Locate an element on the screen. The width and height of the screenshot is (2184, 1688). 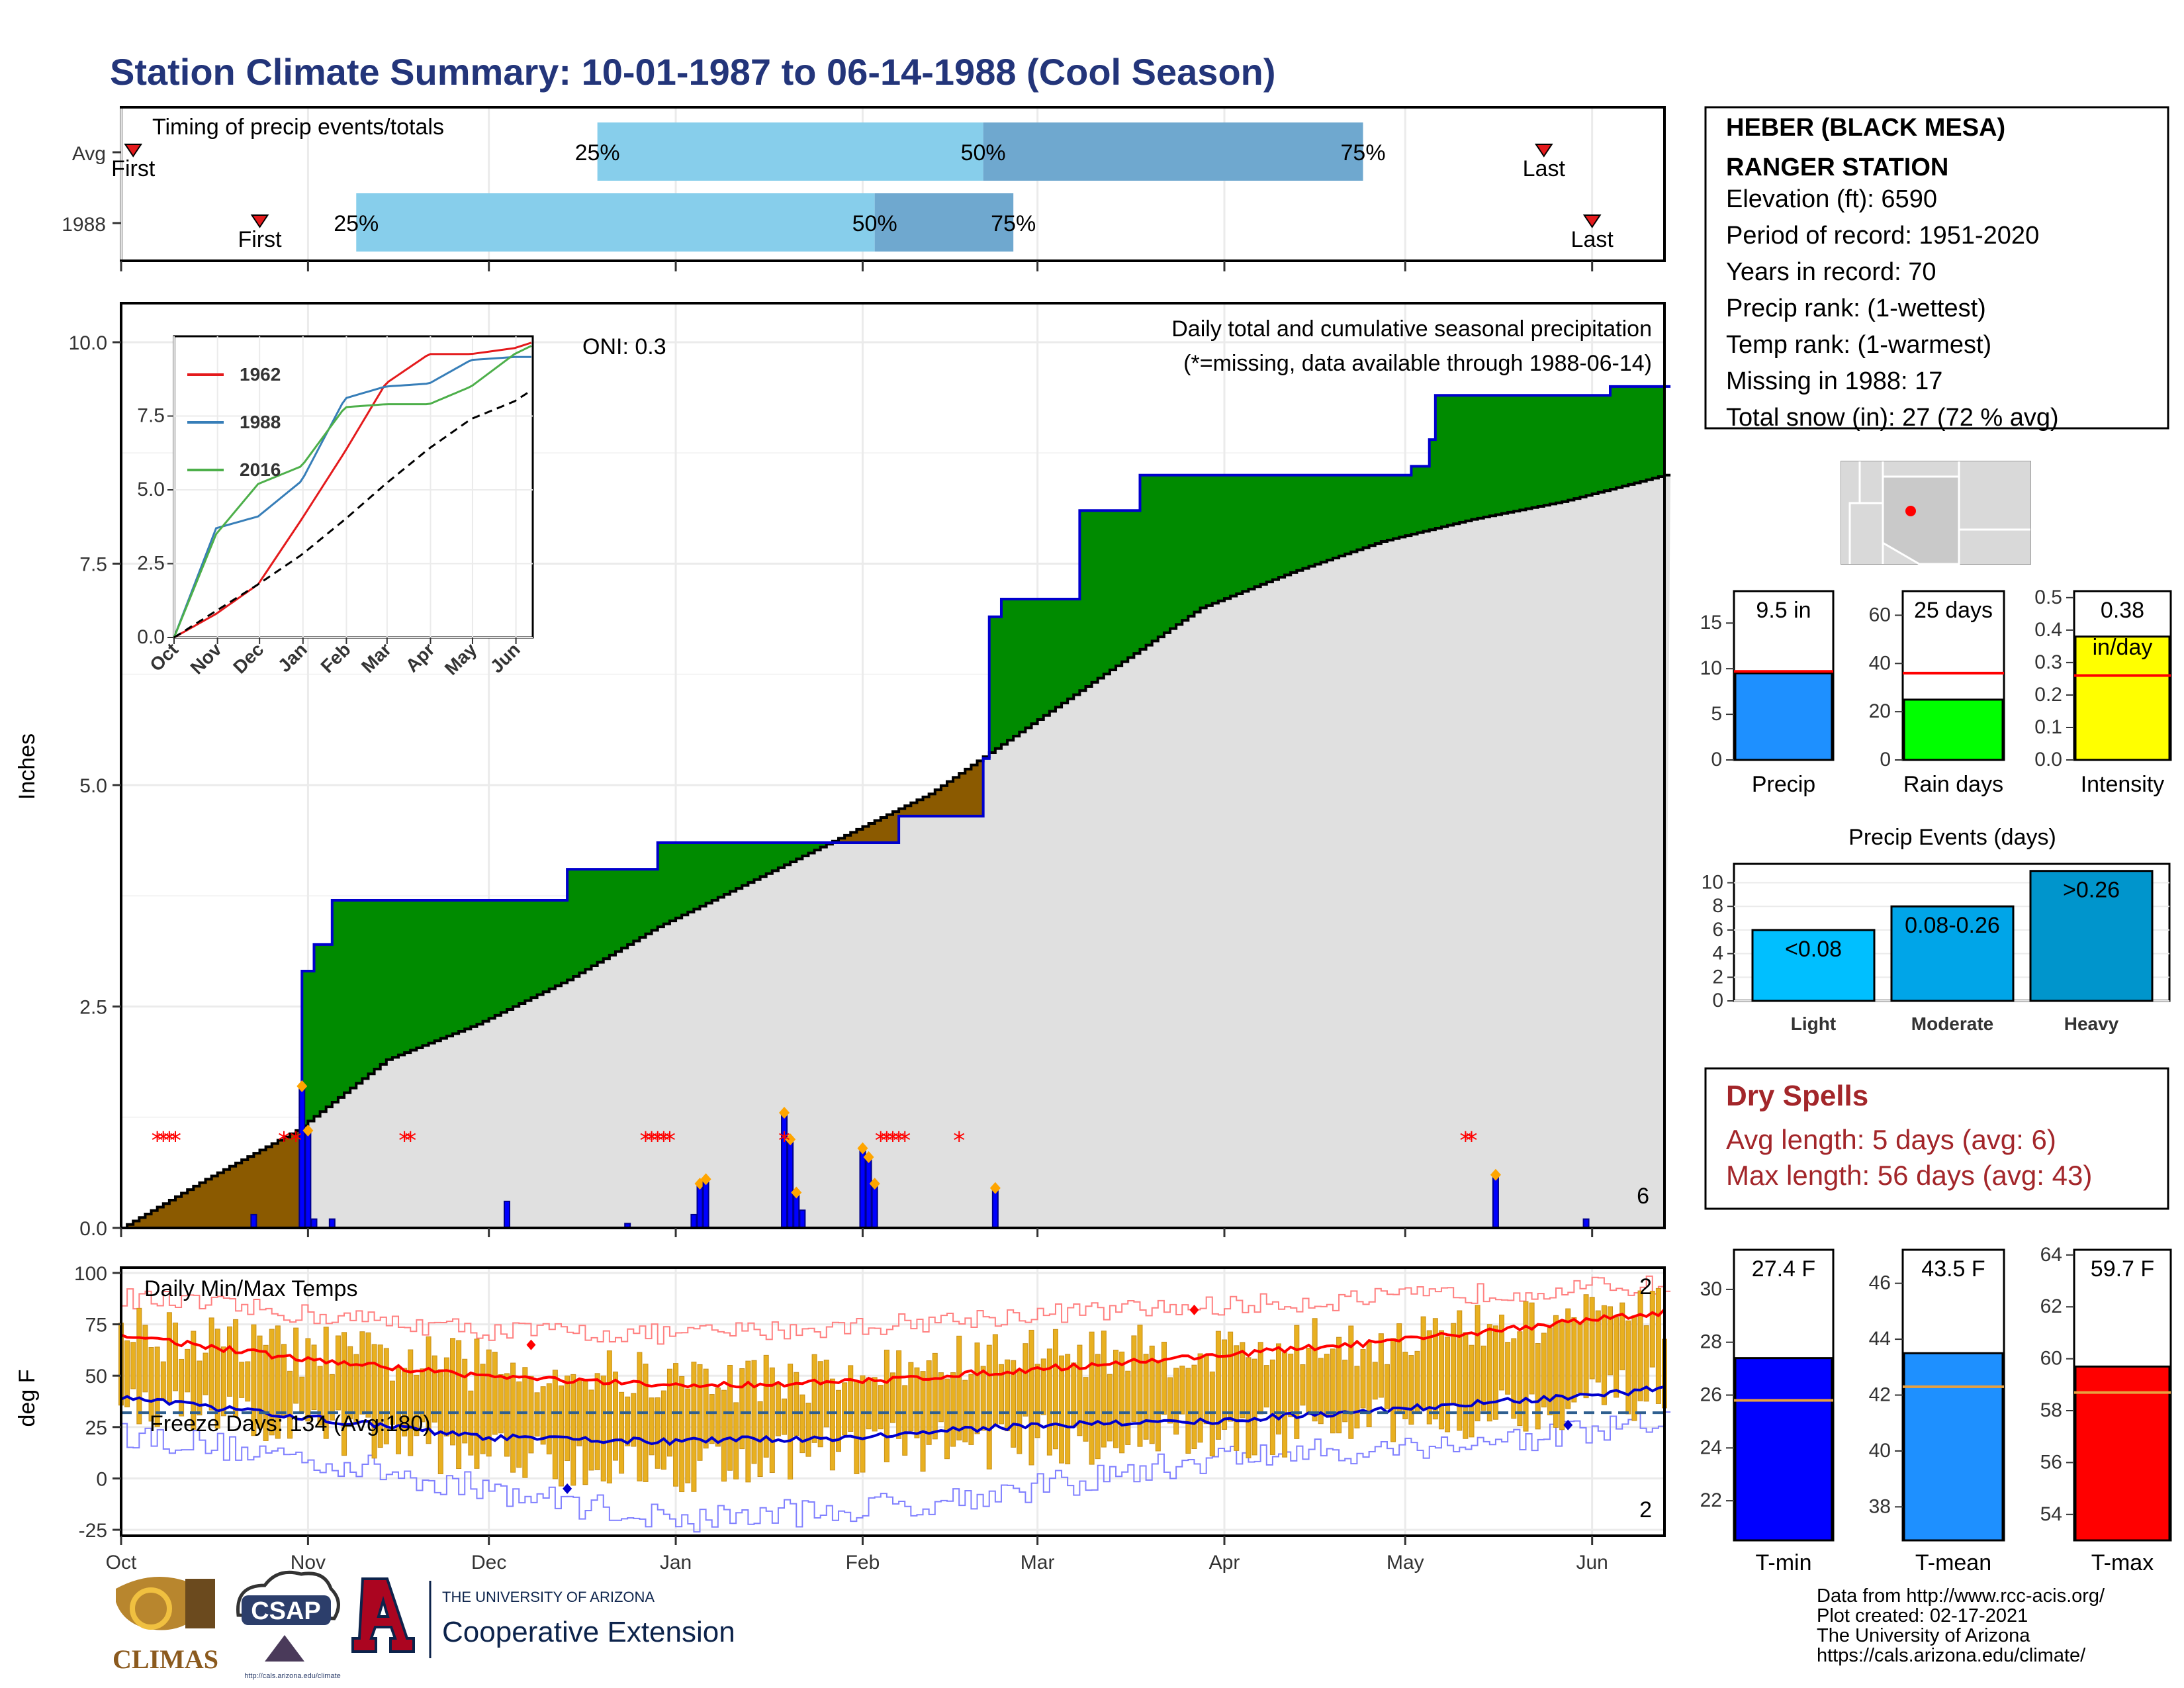
record-max-count: 2 is located at coordinates (1645, 1286).